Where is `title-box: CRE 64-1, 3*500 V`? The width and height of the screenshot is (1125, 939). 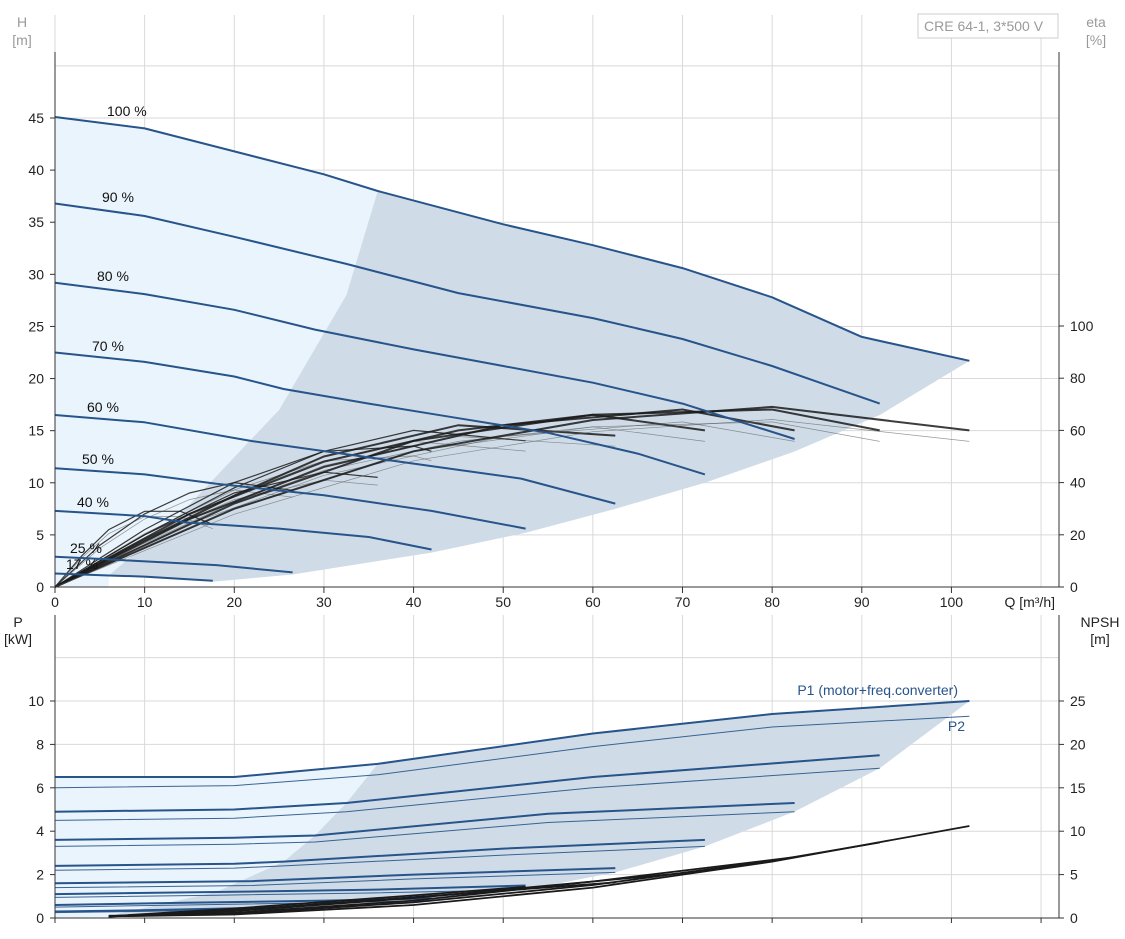
title-box: CRE 64-1, 3*500 V is located at coordinates (988, 26).